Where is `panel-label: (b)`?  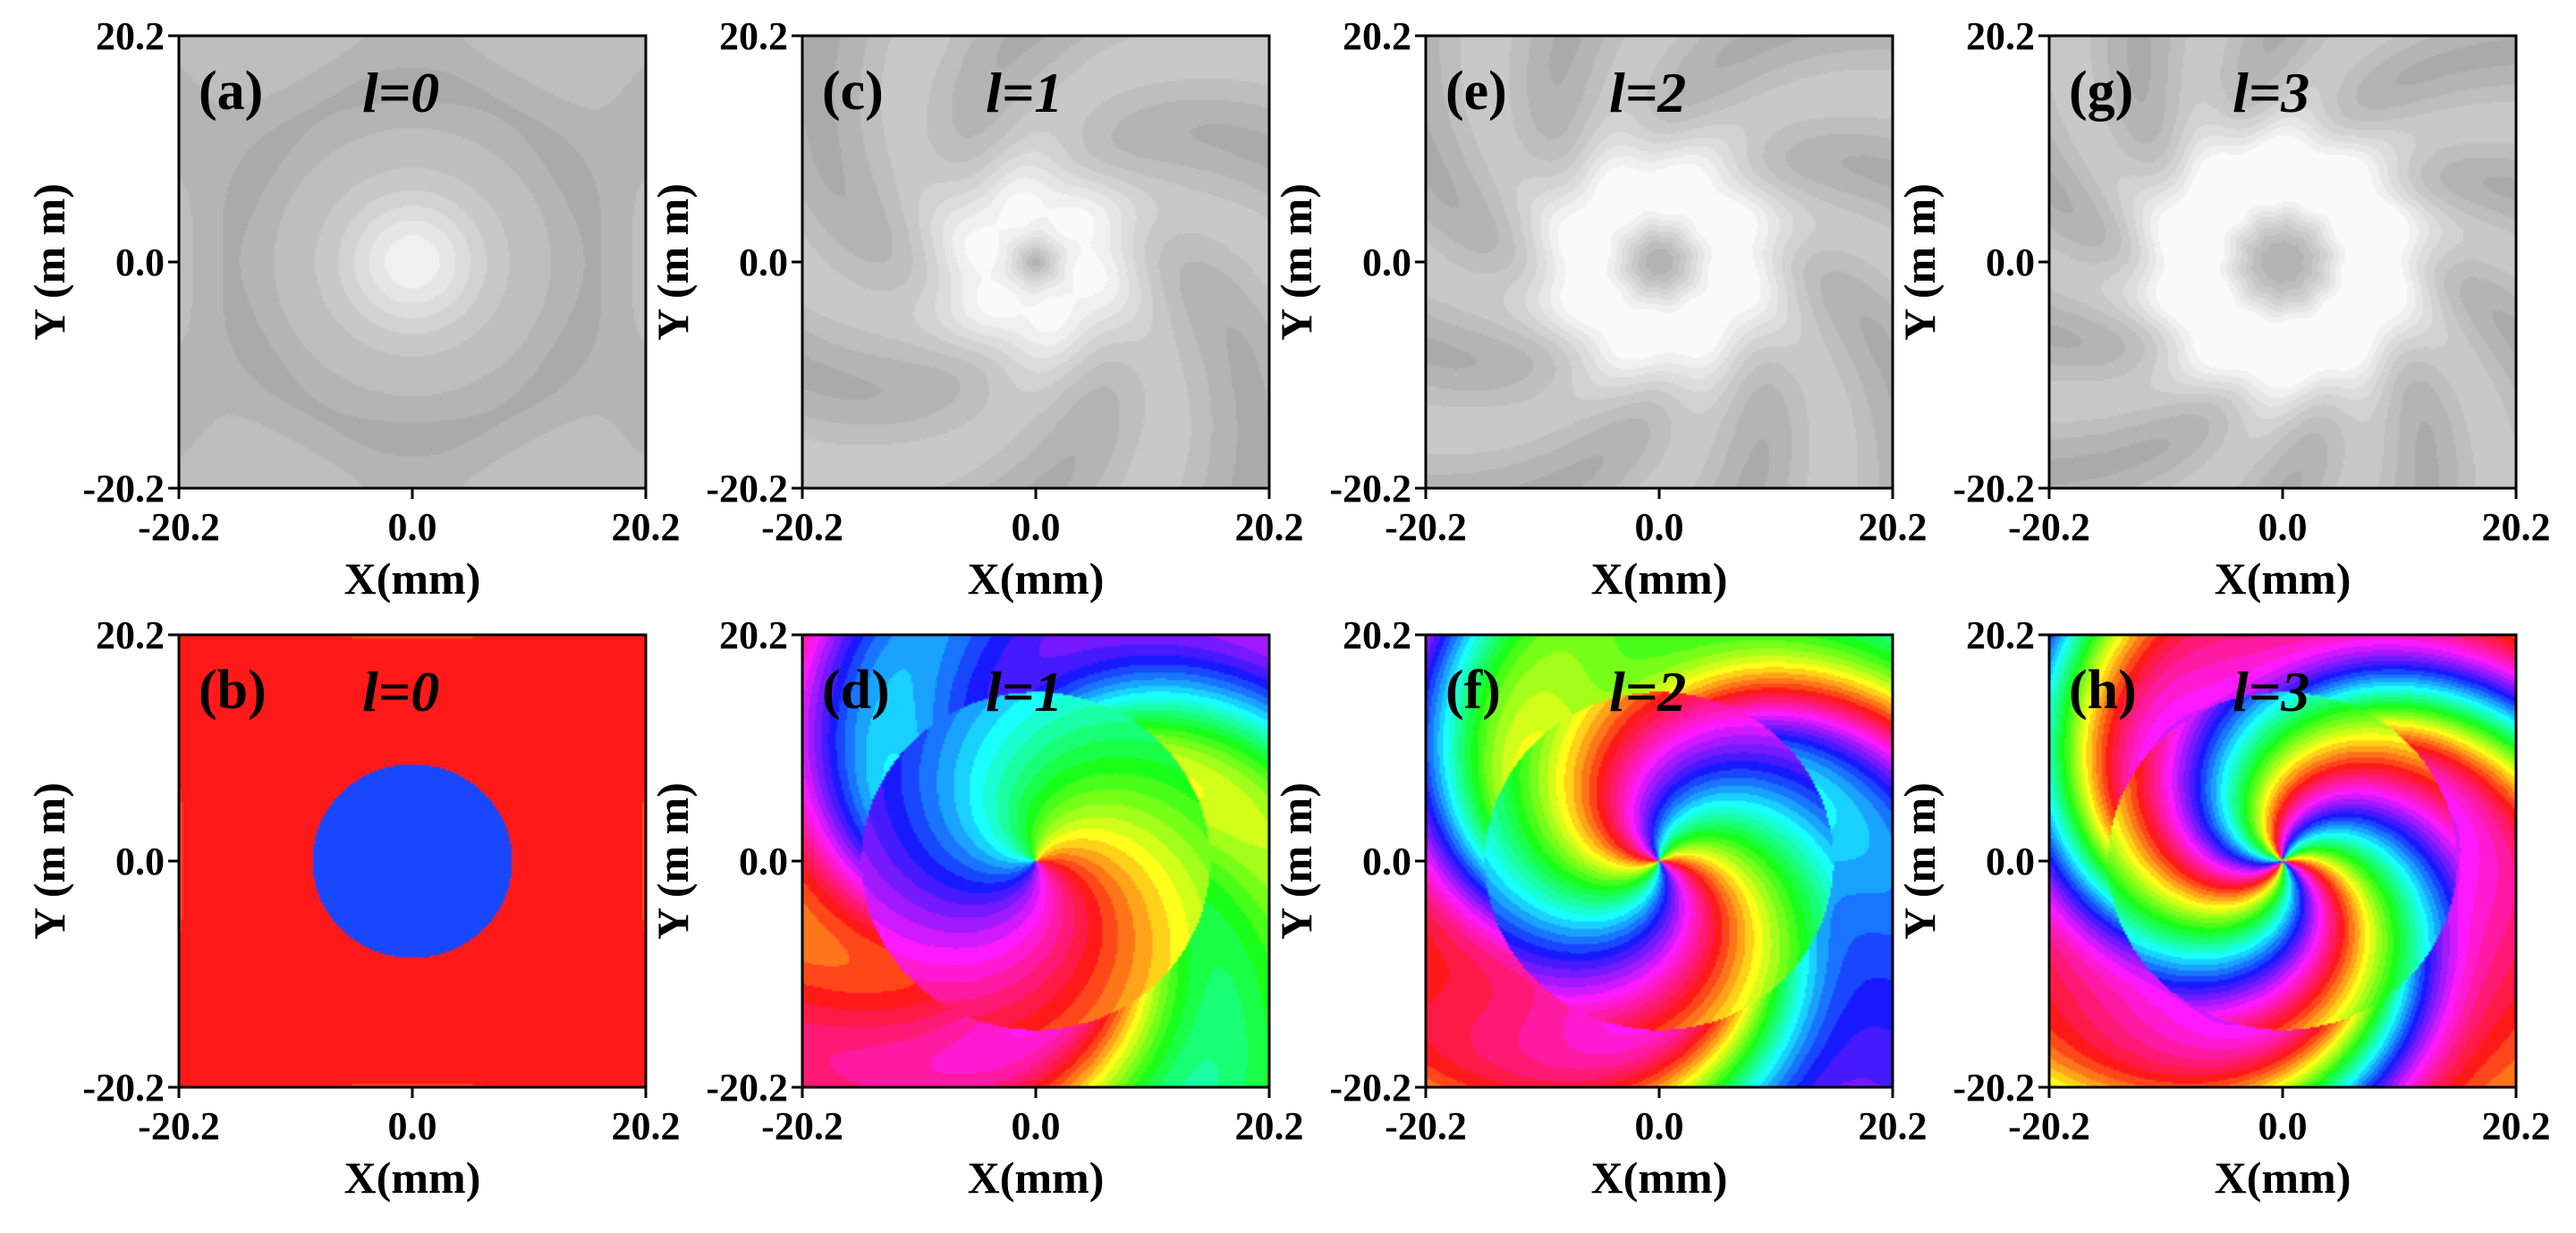 panel-label: (b) is located at coordinates (233, 690).